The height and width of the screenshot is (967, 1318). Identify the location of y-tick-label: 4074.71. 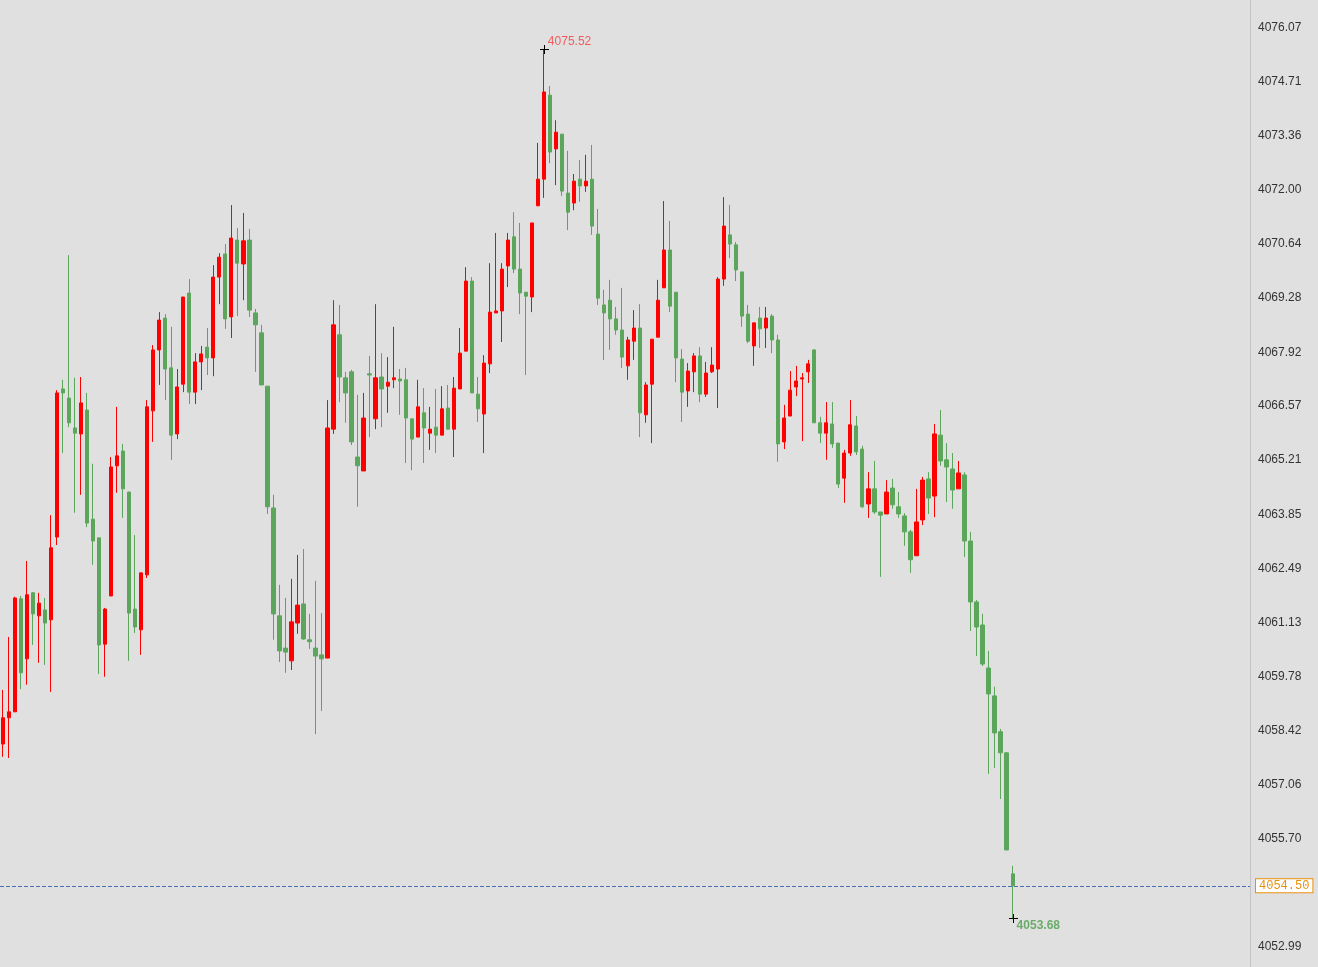
(1280, 81).